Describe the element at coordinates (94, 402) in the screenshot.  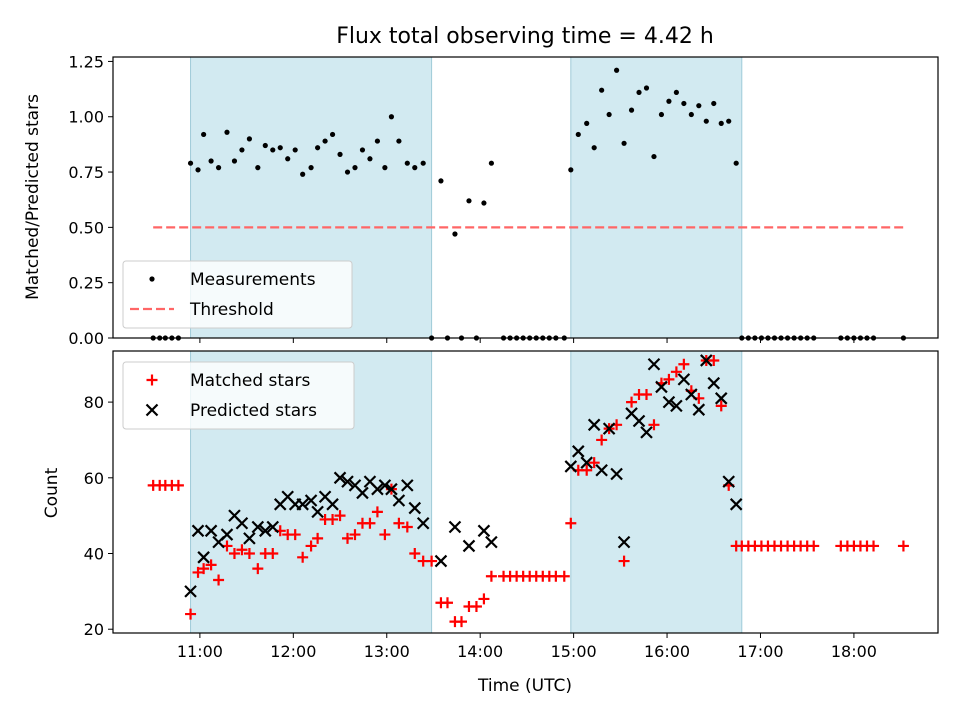
I see `y-tick-label: 80` at that location.